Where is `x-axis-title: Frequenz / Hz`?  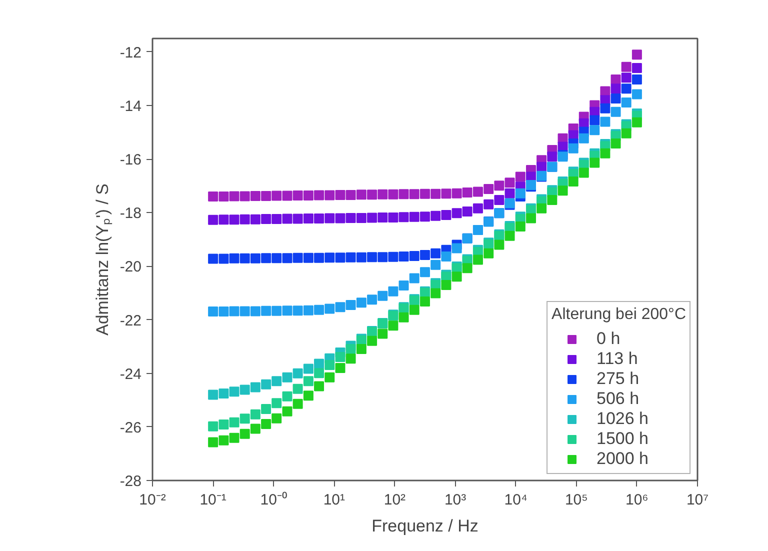
x-axis-title: Frequenz / Hz is located at coordinates (425, 526).